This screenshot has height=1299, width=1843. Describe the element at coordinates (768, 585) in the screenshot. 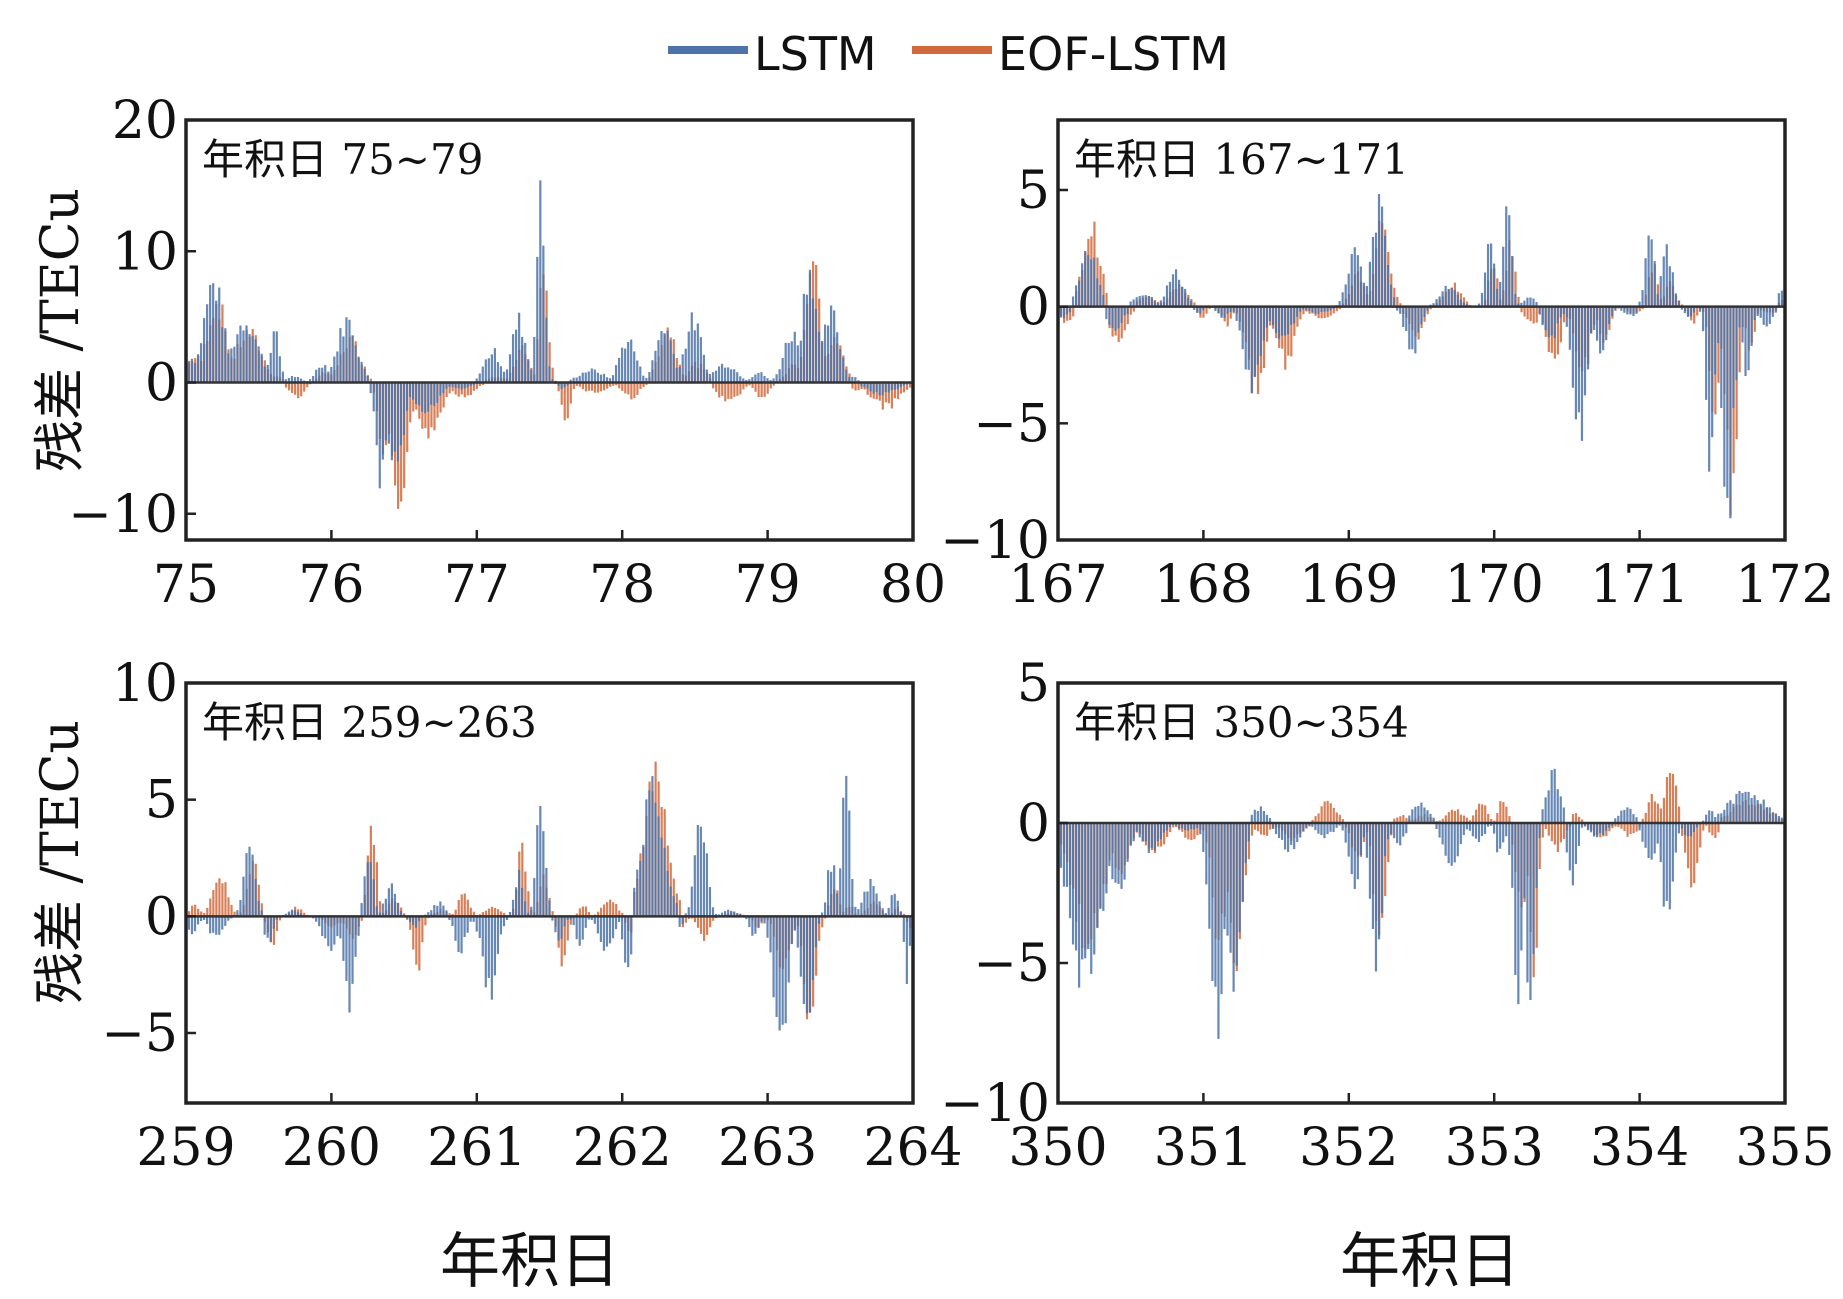

I see `x-tick-label: 79` at that location.